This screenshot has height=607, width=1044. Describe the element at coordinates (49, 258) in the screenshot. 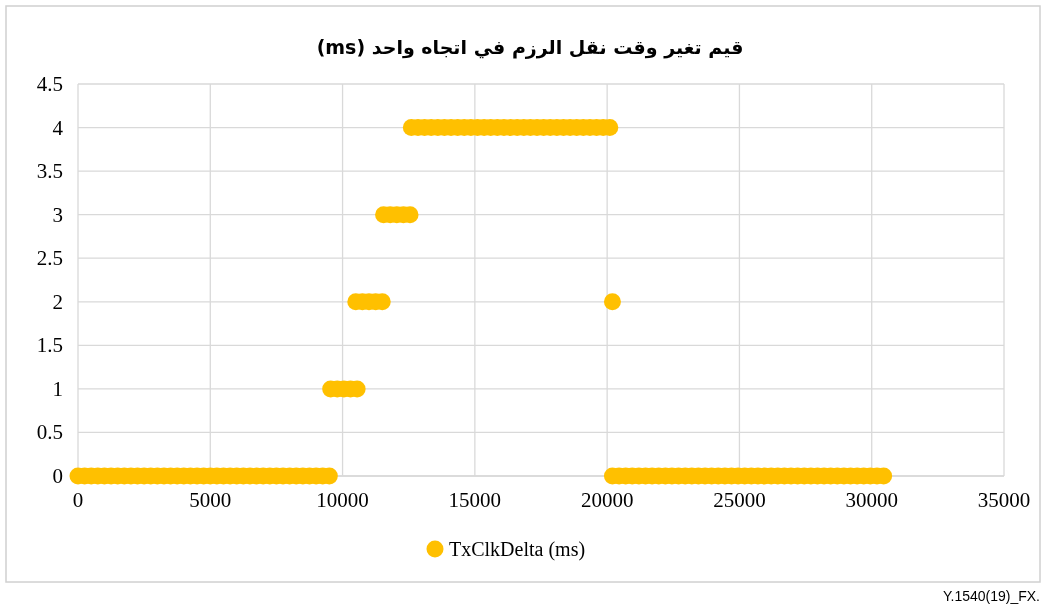

I see `y-tick-label: 2.5` at that location.